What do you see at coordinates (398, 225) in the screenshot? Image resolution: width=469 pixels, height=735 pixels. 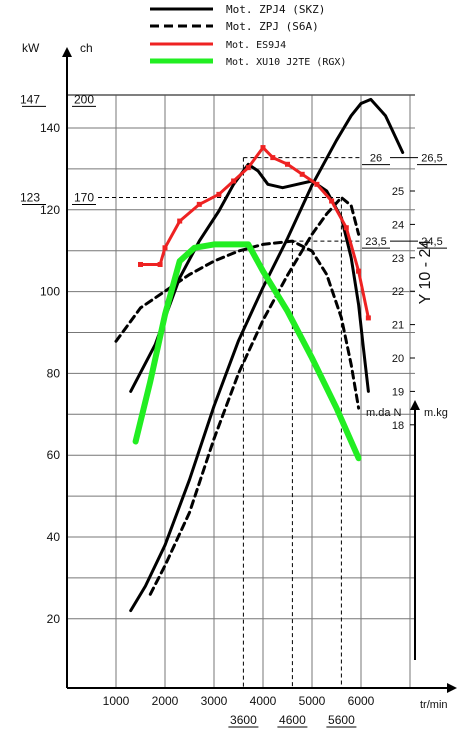 I see `torque-tick-label: 24` at bounding box center [398, 225].